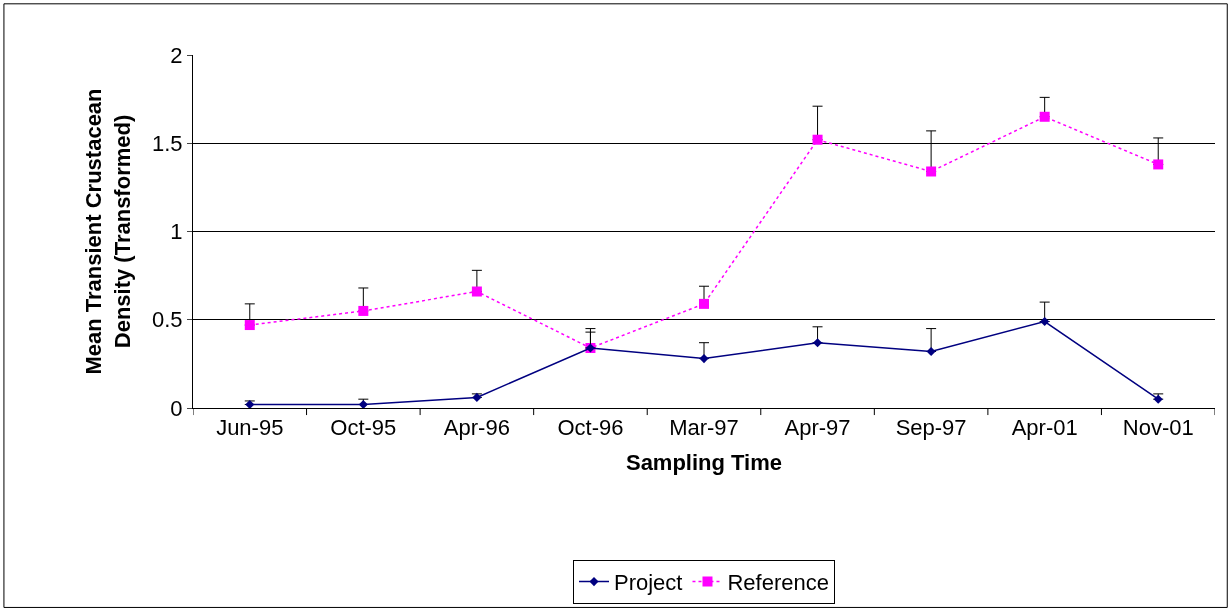 The width and height of the screenshot is (1231, 616). What do you see at coordinates (250, 428) in the screenshot?
I see `x-tick-label: Jun-95` at bounding box center [250, 428].